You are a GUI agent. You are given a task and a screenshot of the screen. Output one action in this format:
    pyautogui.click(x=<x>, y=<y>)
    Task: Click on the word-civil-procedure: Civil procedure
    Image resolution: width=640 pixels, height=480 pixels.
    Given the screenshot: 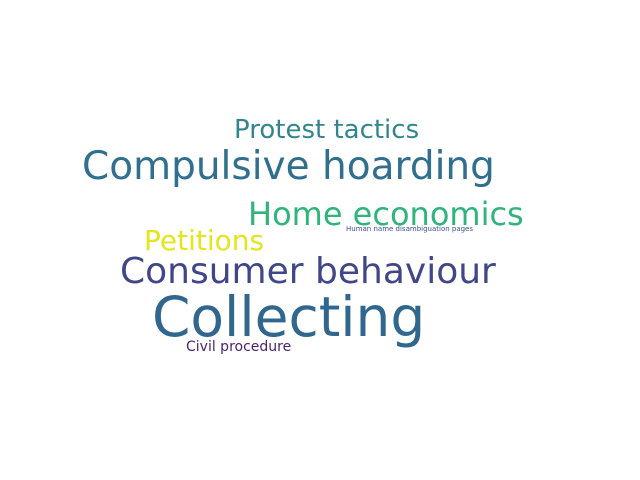 What is the action you would take?
    pyautogui.click(x=239, y=347)
    